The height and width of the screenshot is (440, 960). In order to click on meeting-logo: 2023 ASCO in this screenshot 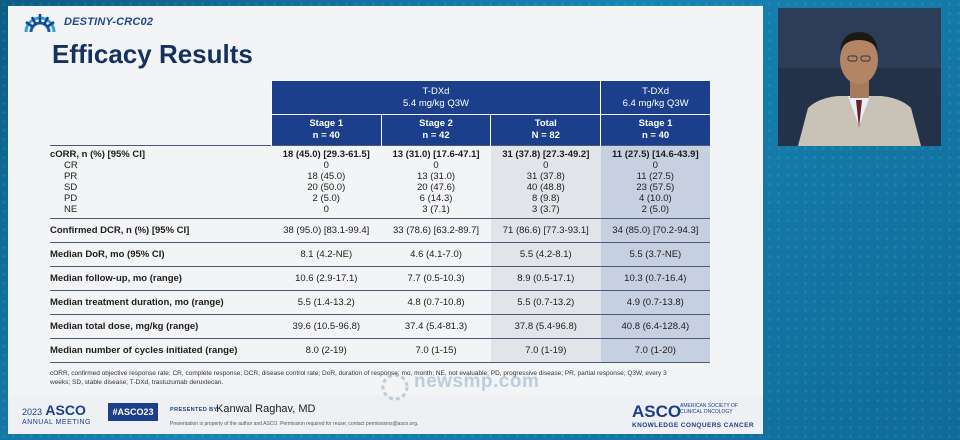, I will do `click(54, 410)`.